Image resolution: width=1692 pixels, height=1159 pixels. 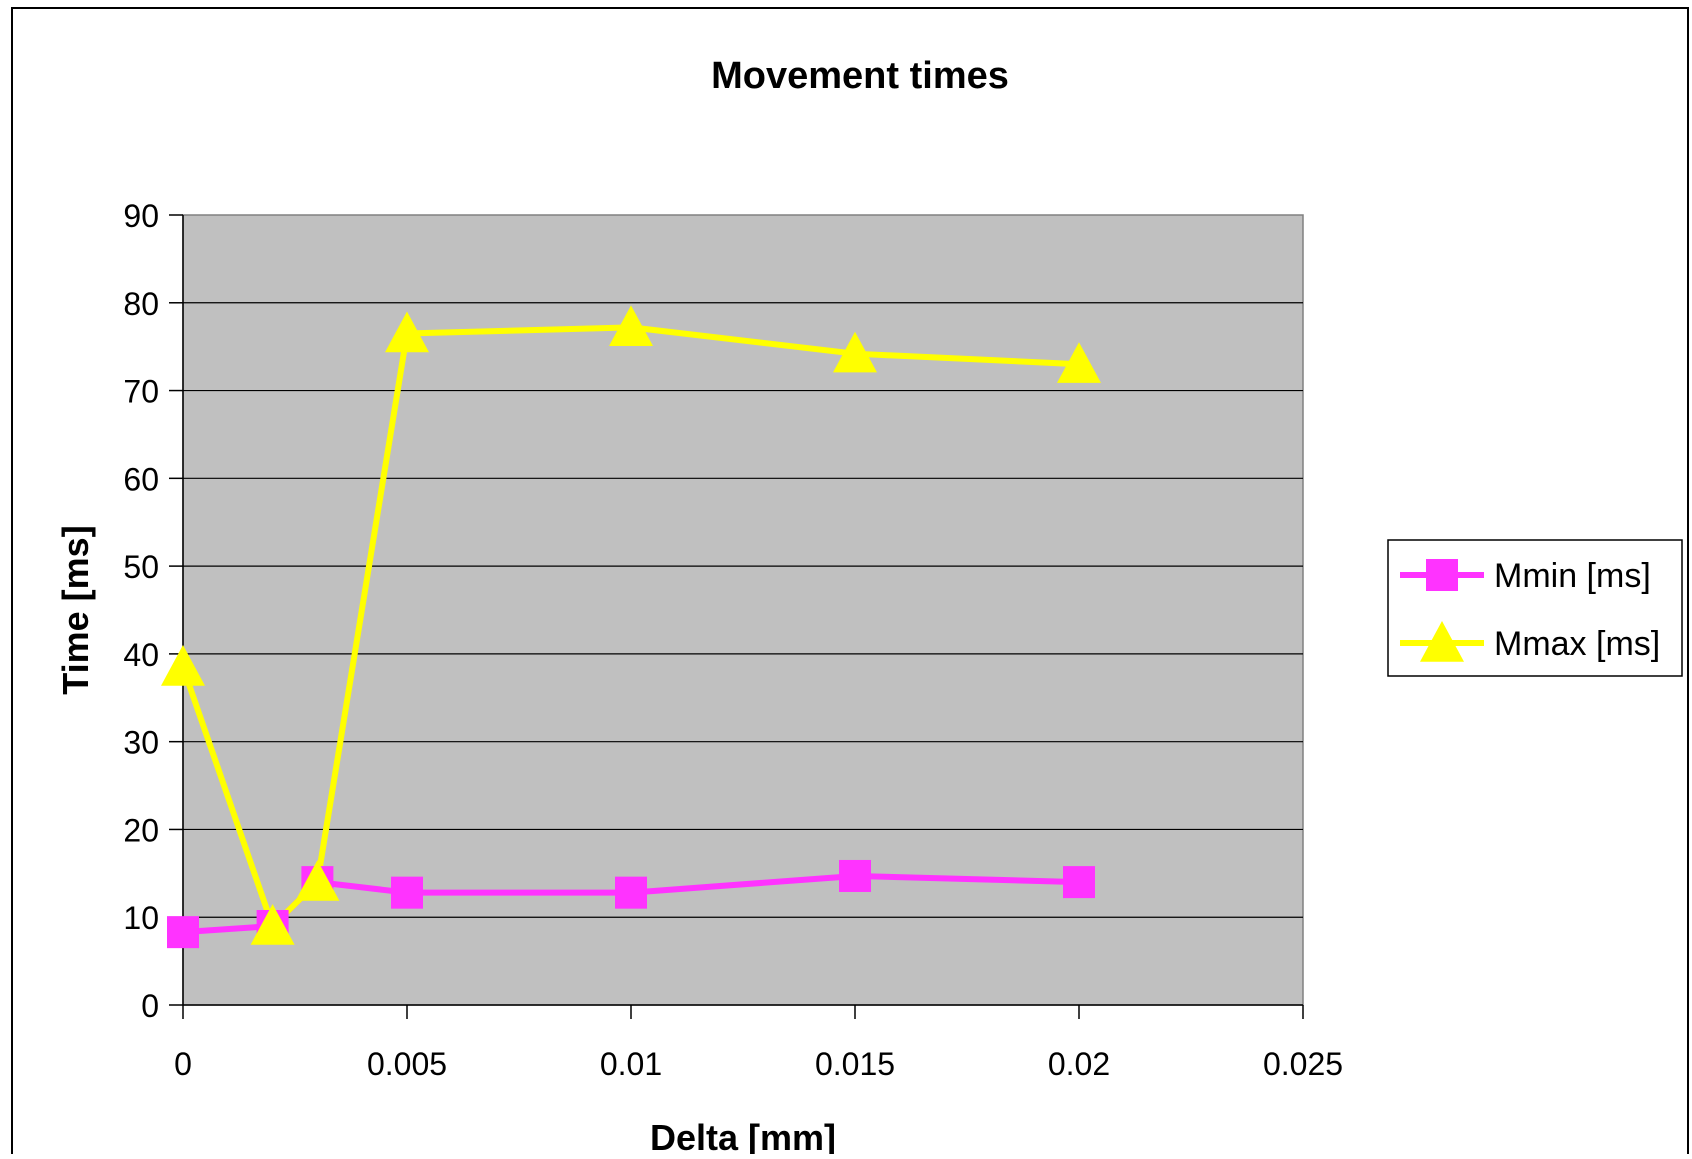 I want to click on legend-label: Mmax [ms], so click(x=1577, y=644).